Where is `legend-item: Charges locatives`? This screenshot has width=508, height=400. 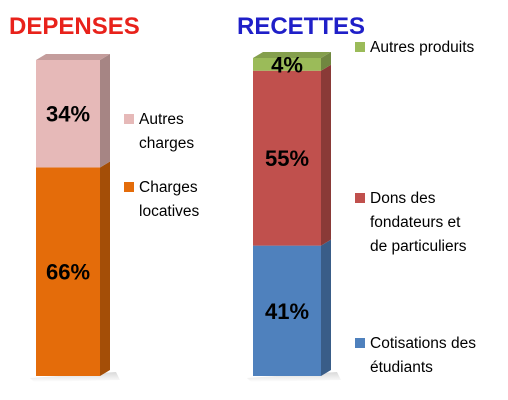
legend-item: Charges locatives is located at coordinates (162, 199).